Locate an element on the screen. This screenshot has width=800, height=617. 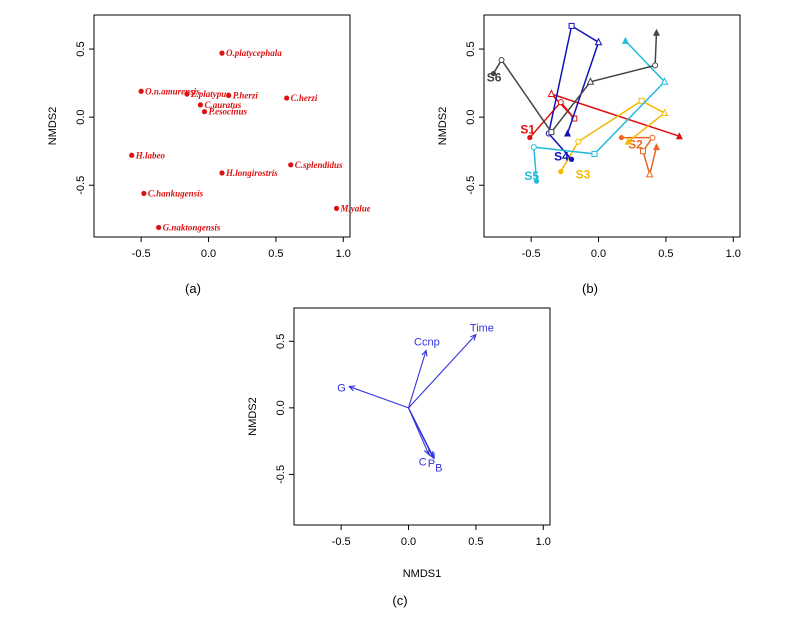
species-label: H.labeo is located at coordinates (150, 155).